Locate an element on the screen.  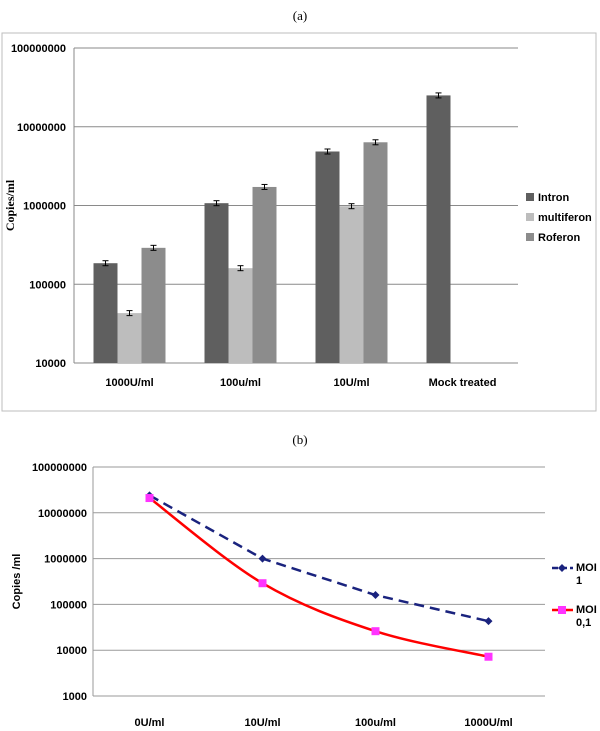
y-tick-label: 1000 is located at coordinates (75, 697).